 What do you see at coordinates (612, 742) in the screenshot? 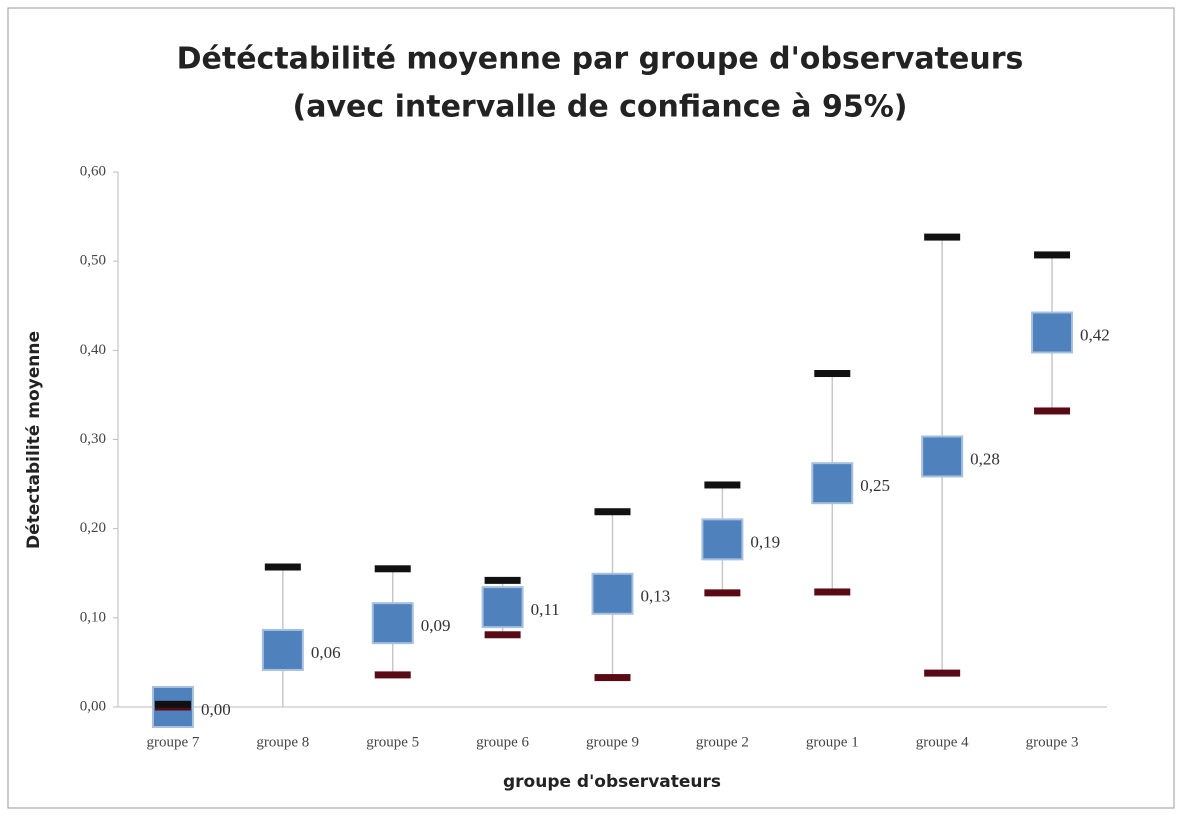
I see `x-tick-label: groupe 9` at bounding box center [612, 742].